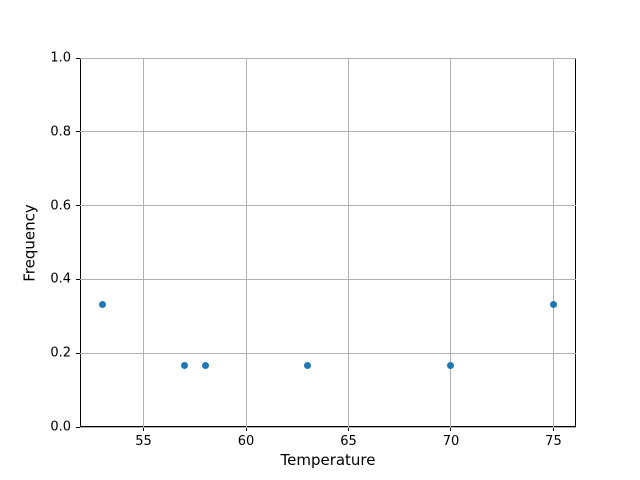 The width and height of the screenshot is (640, 480). What do you see at coordinates (143, 441) in the screenshot?
I see `x-tick-label: 55` at bounding box center [143, 441].